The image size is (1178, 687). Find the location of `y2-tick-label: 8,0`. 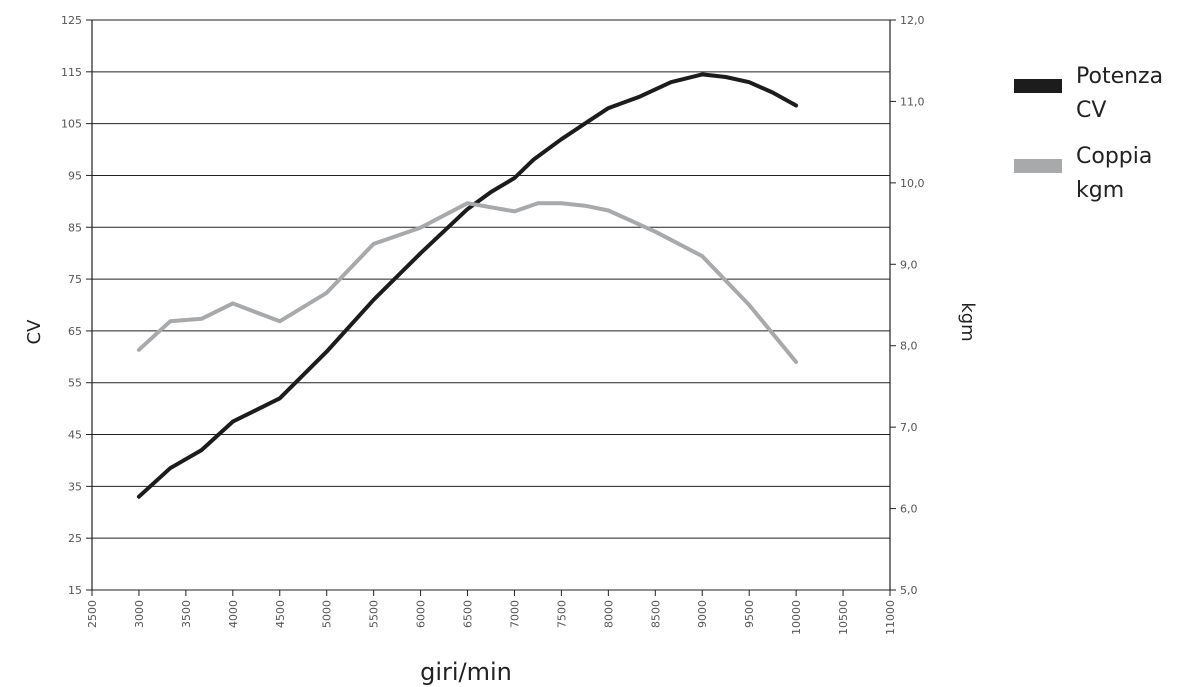

y2-tick-label: 8,0 is located at coordinates (909, 346).